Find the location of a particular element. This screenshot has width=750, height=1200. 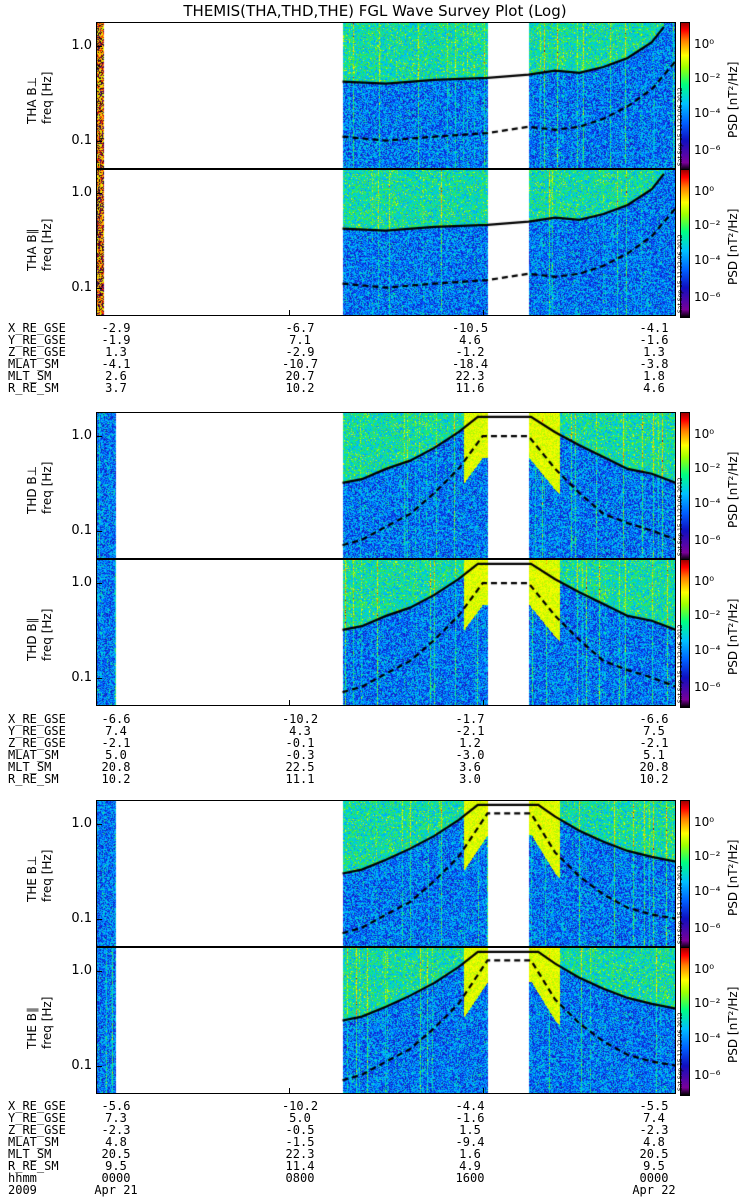

ephemeris-value: -1.7 is located at coordinates (470, 719).